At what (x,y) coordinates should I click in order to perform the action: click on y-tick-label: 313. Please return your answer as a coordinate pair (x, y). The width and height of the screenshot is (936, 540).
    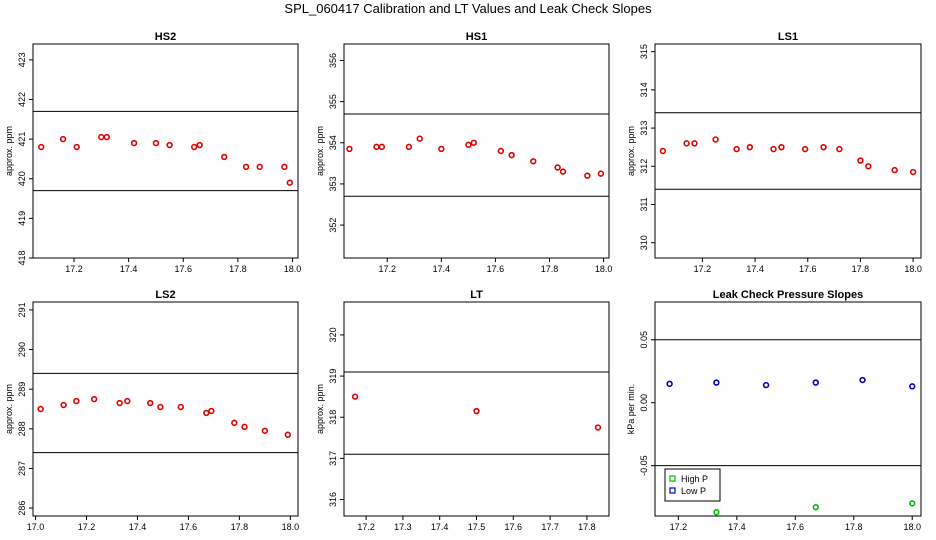
    Looking at the image, I should click on (644, 128).